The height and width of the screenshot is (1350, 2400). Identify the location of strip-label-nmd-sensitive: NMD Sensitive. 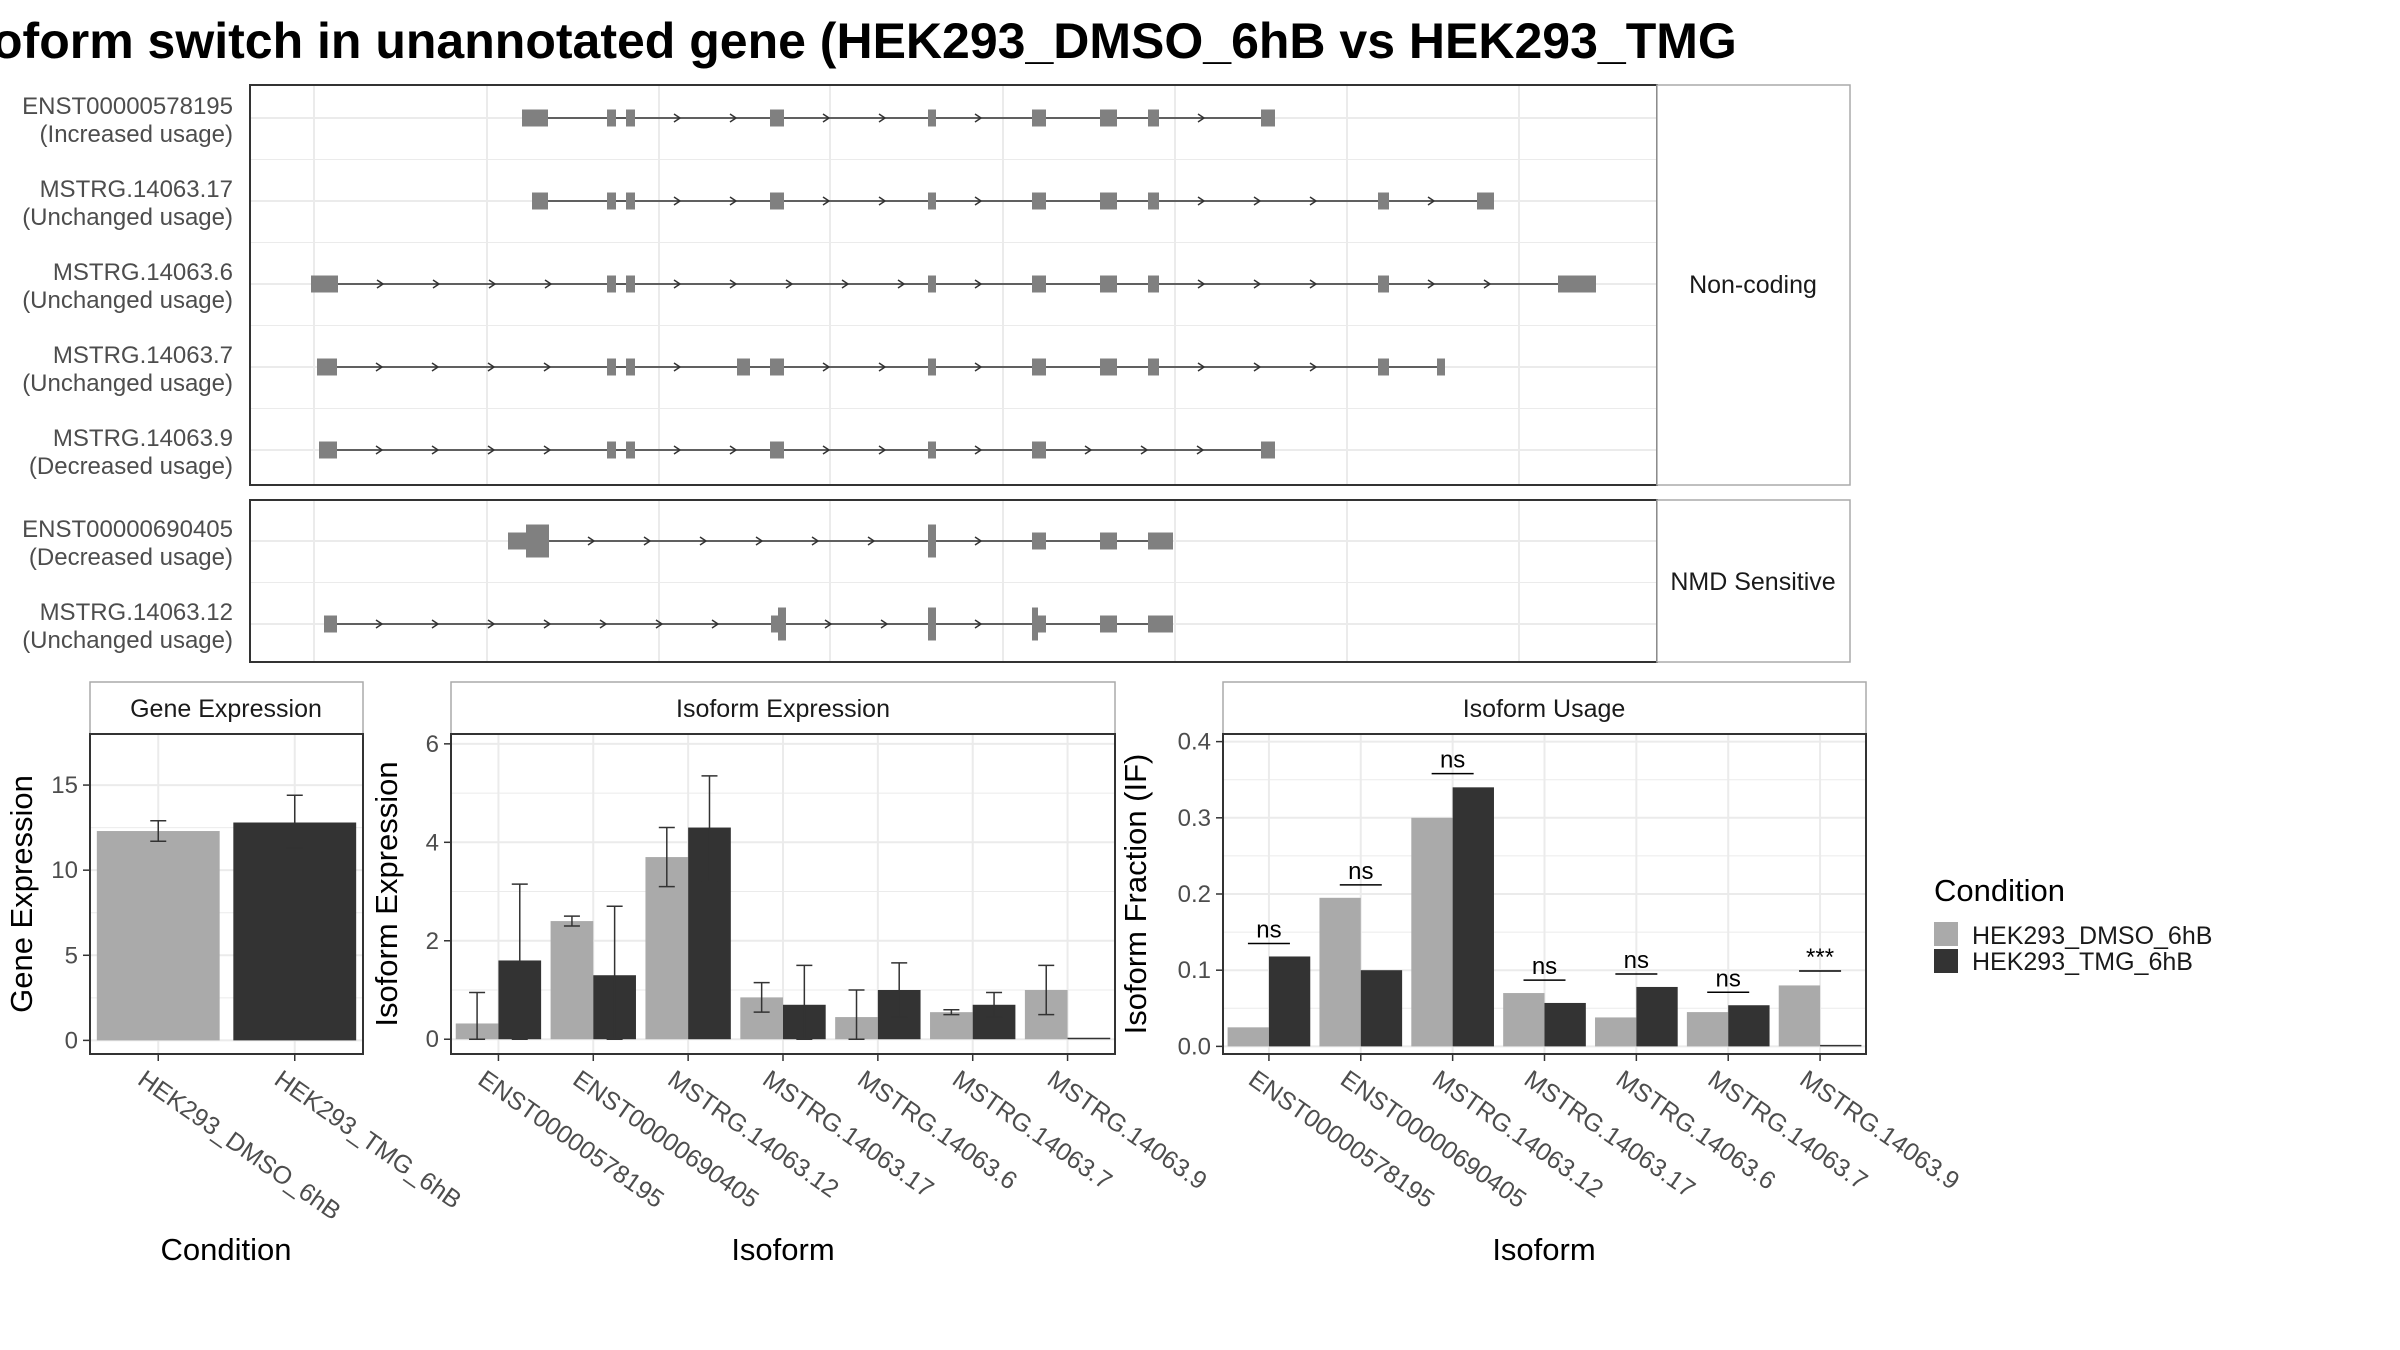
(1752, 582).